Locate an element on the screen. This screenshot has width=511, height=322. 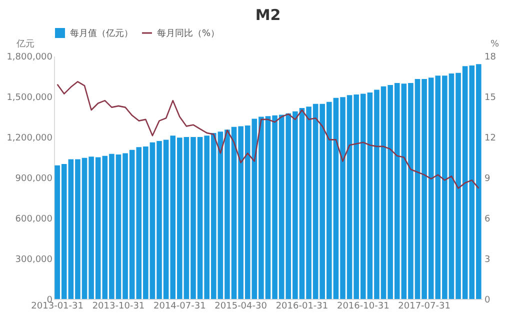
x-tick-label: 2013-10-31 is located at coordinates (118, 307).